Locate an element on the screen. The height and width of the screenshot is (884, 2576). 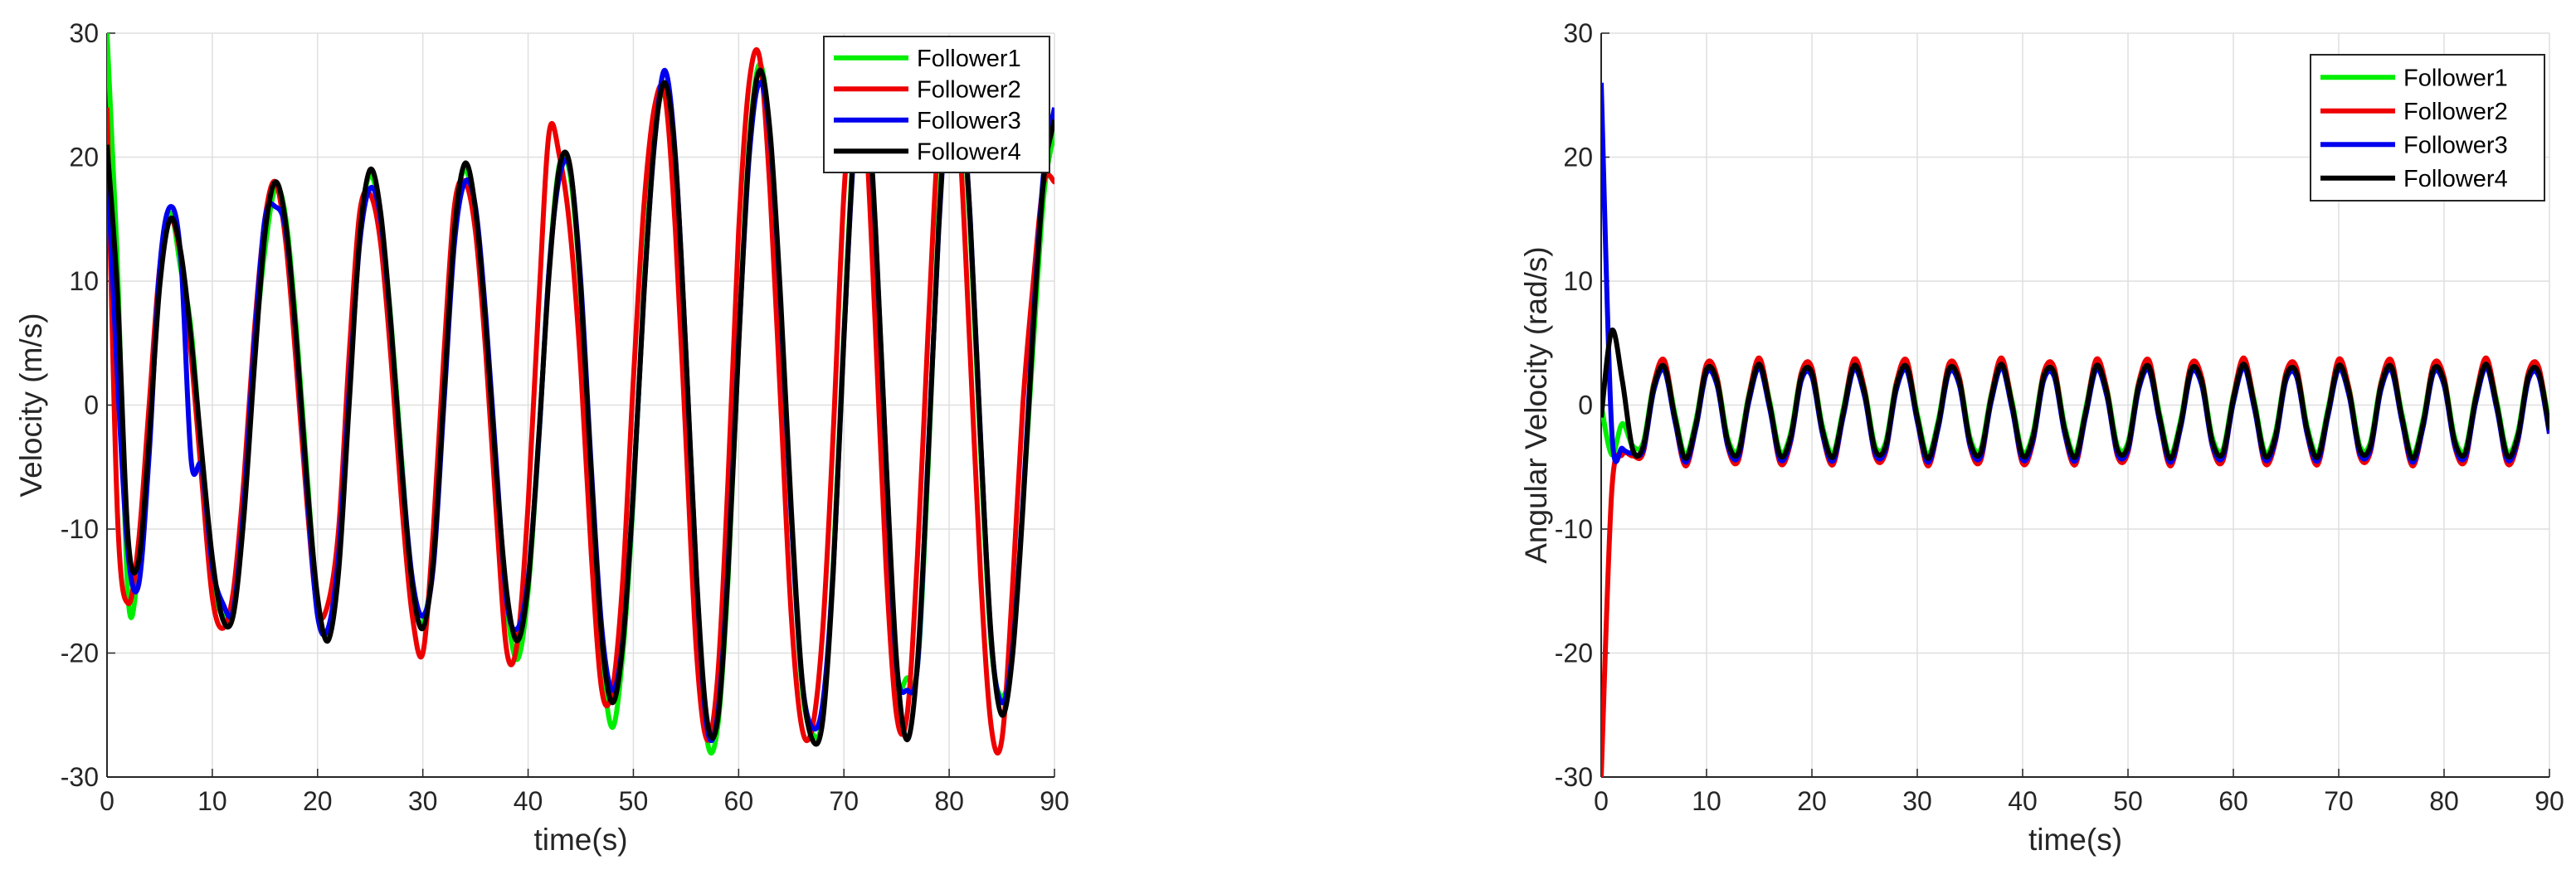
series-line is located at coordinates (2075, 394).